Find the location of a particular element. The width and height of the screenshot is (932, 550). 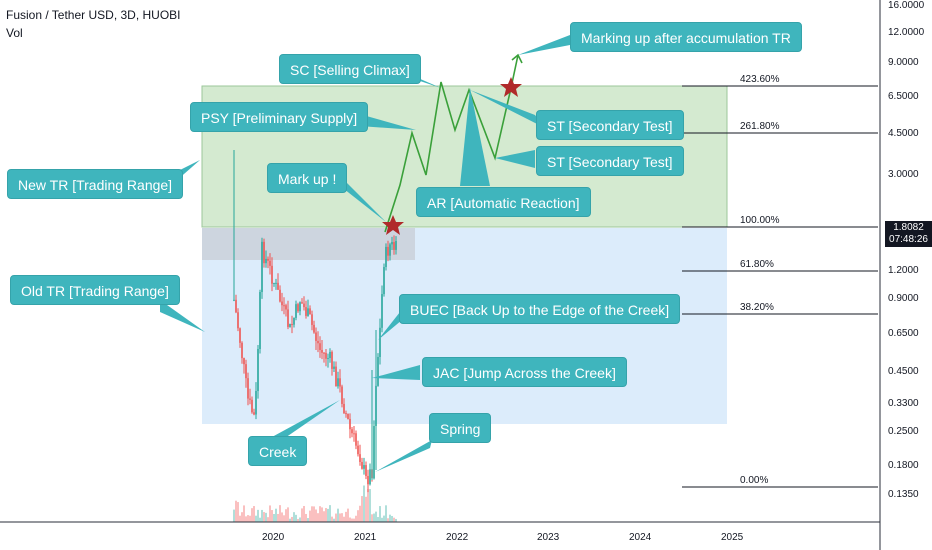

callout-creek: Creek is located at coordinates (278, 451).